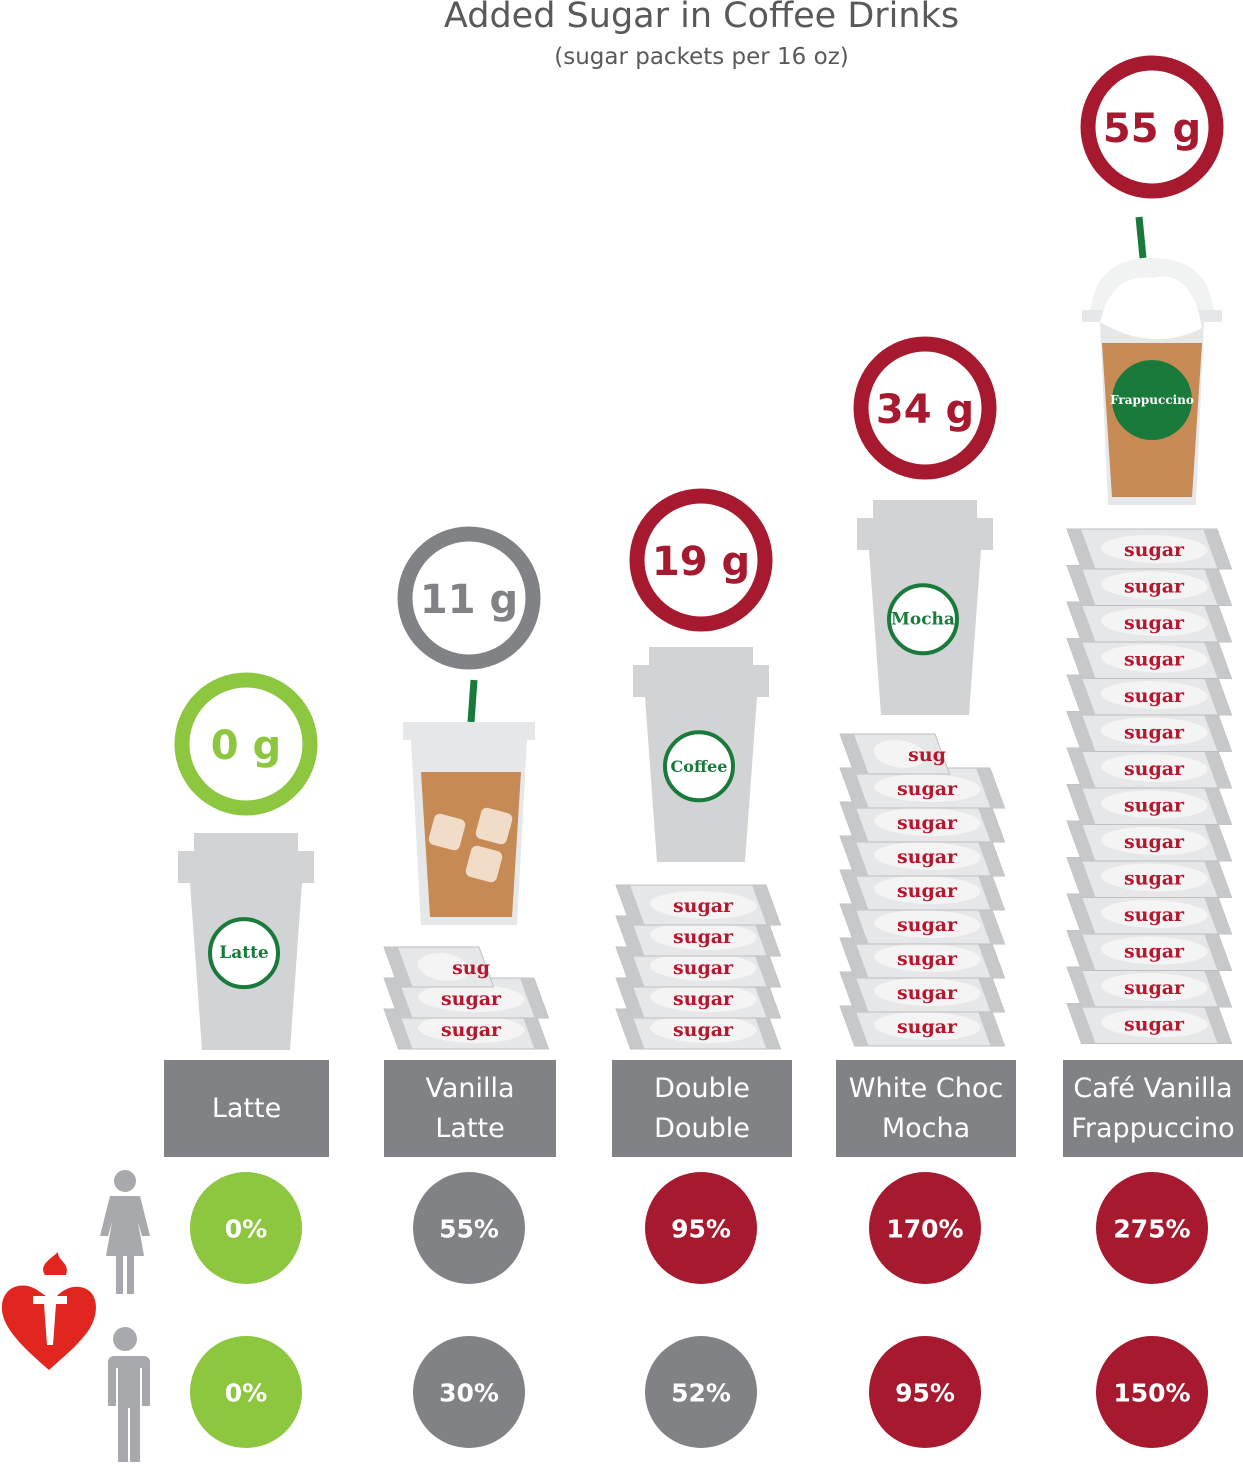  What do you see at coordinates (701, 1393) in the screenshot?
I see `percent-label-men: 52%` at bounding box center [701, 1393].